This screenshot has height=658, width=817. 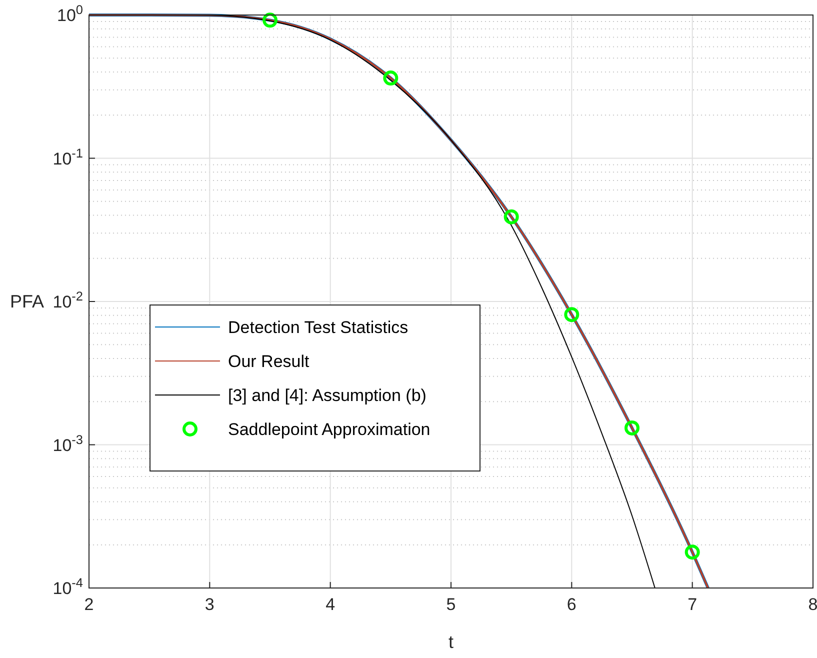 I want to click on x-tick-label: 6, so click(x=571, y=604).